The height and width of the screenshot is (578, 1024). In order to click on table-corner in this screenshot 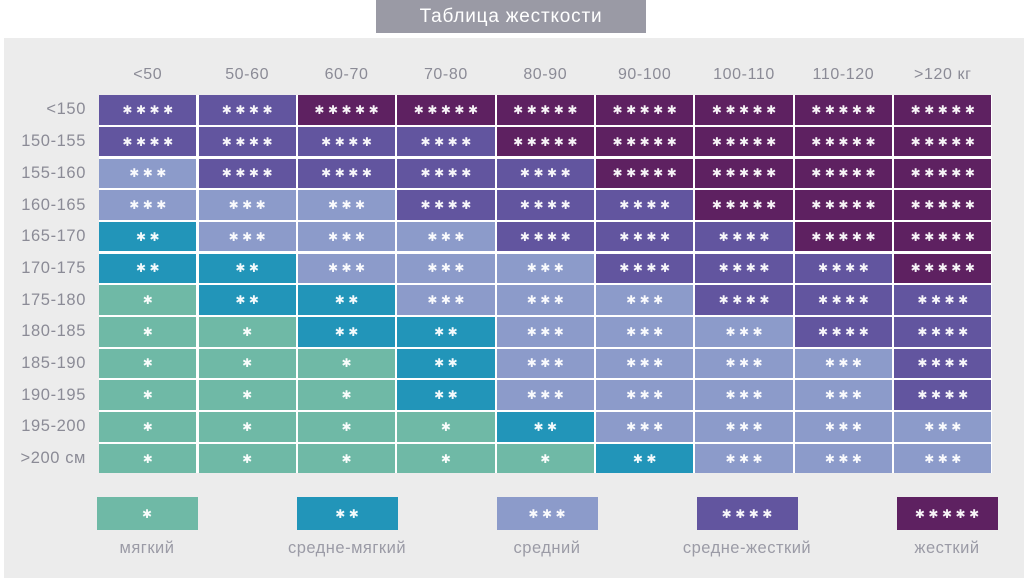, I will do `click(50, 75)`.